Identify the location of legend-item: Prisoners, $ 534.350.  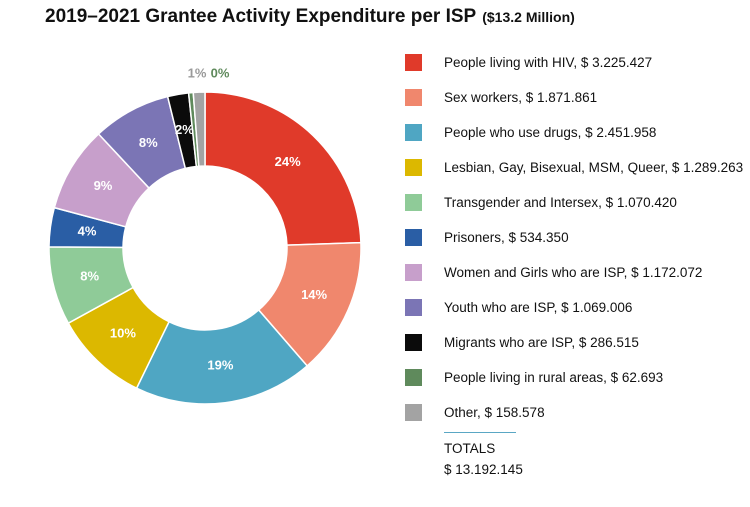
(574, 246).